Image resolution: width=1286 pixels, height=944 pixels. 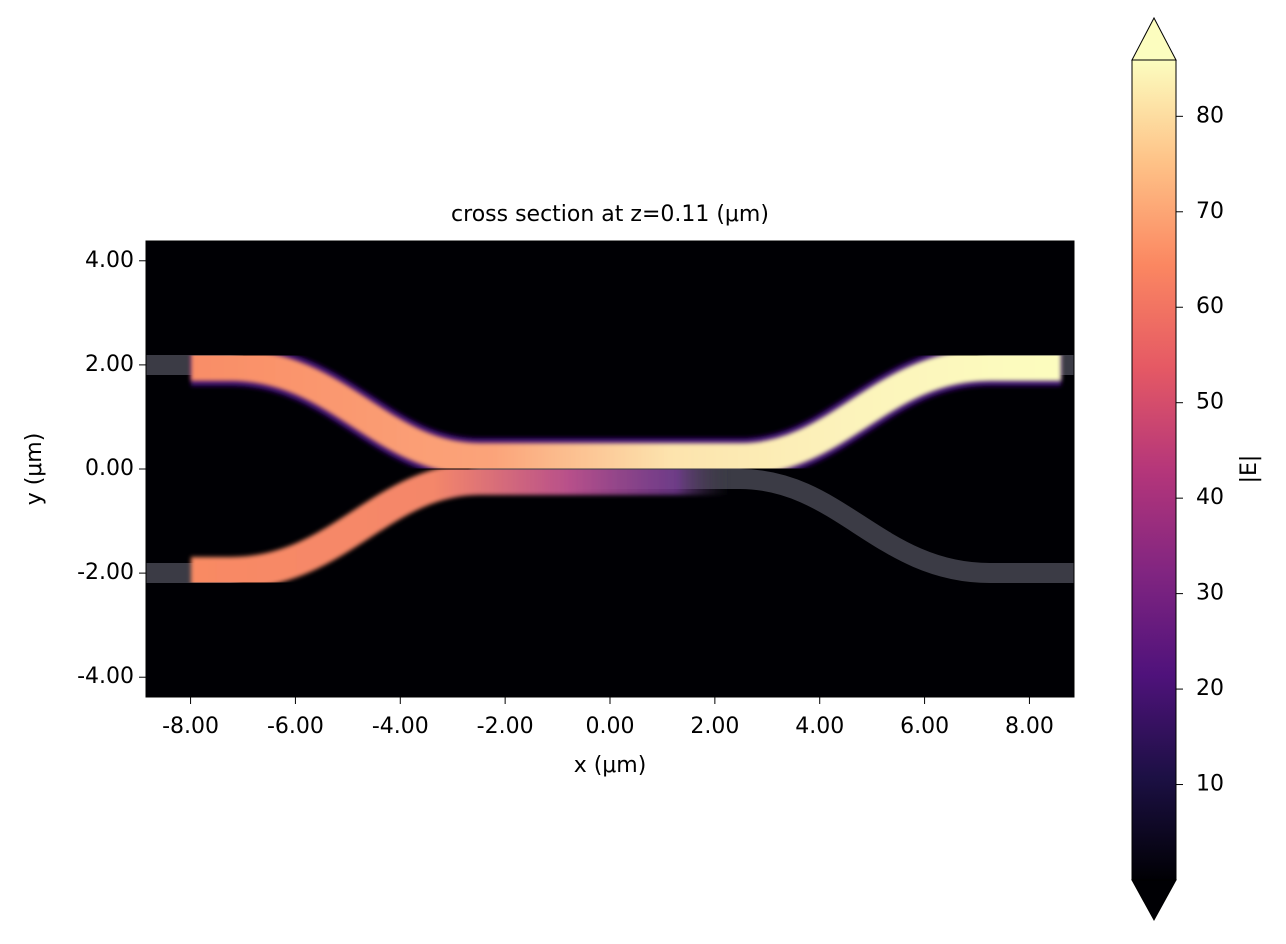 I want to click on y-tick-label: 2.00, so click(x=109, y=364).